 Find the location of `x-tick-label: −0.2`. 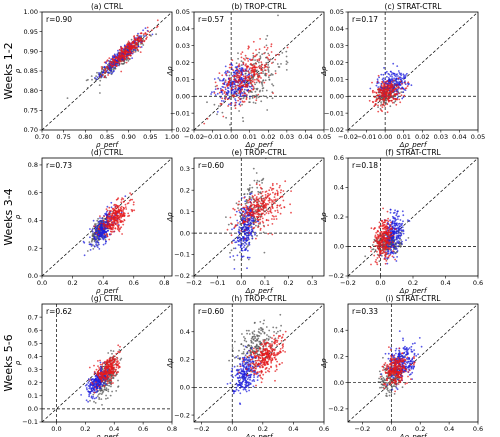

x-tick-label: −0.2 is located at coordinates (194, 283).